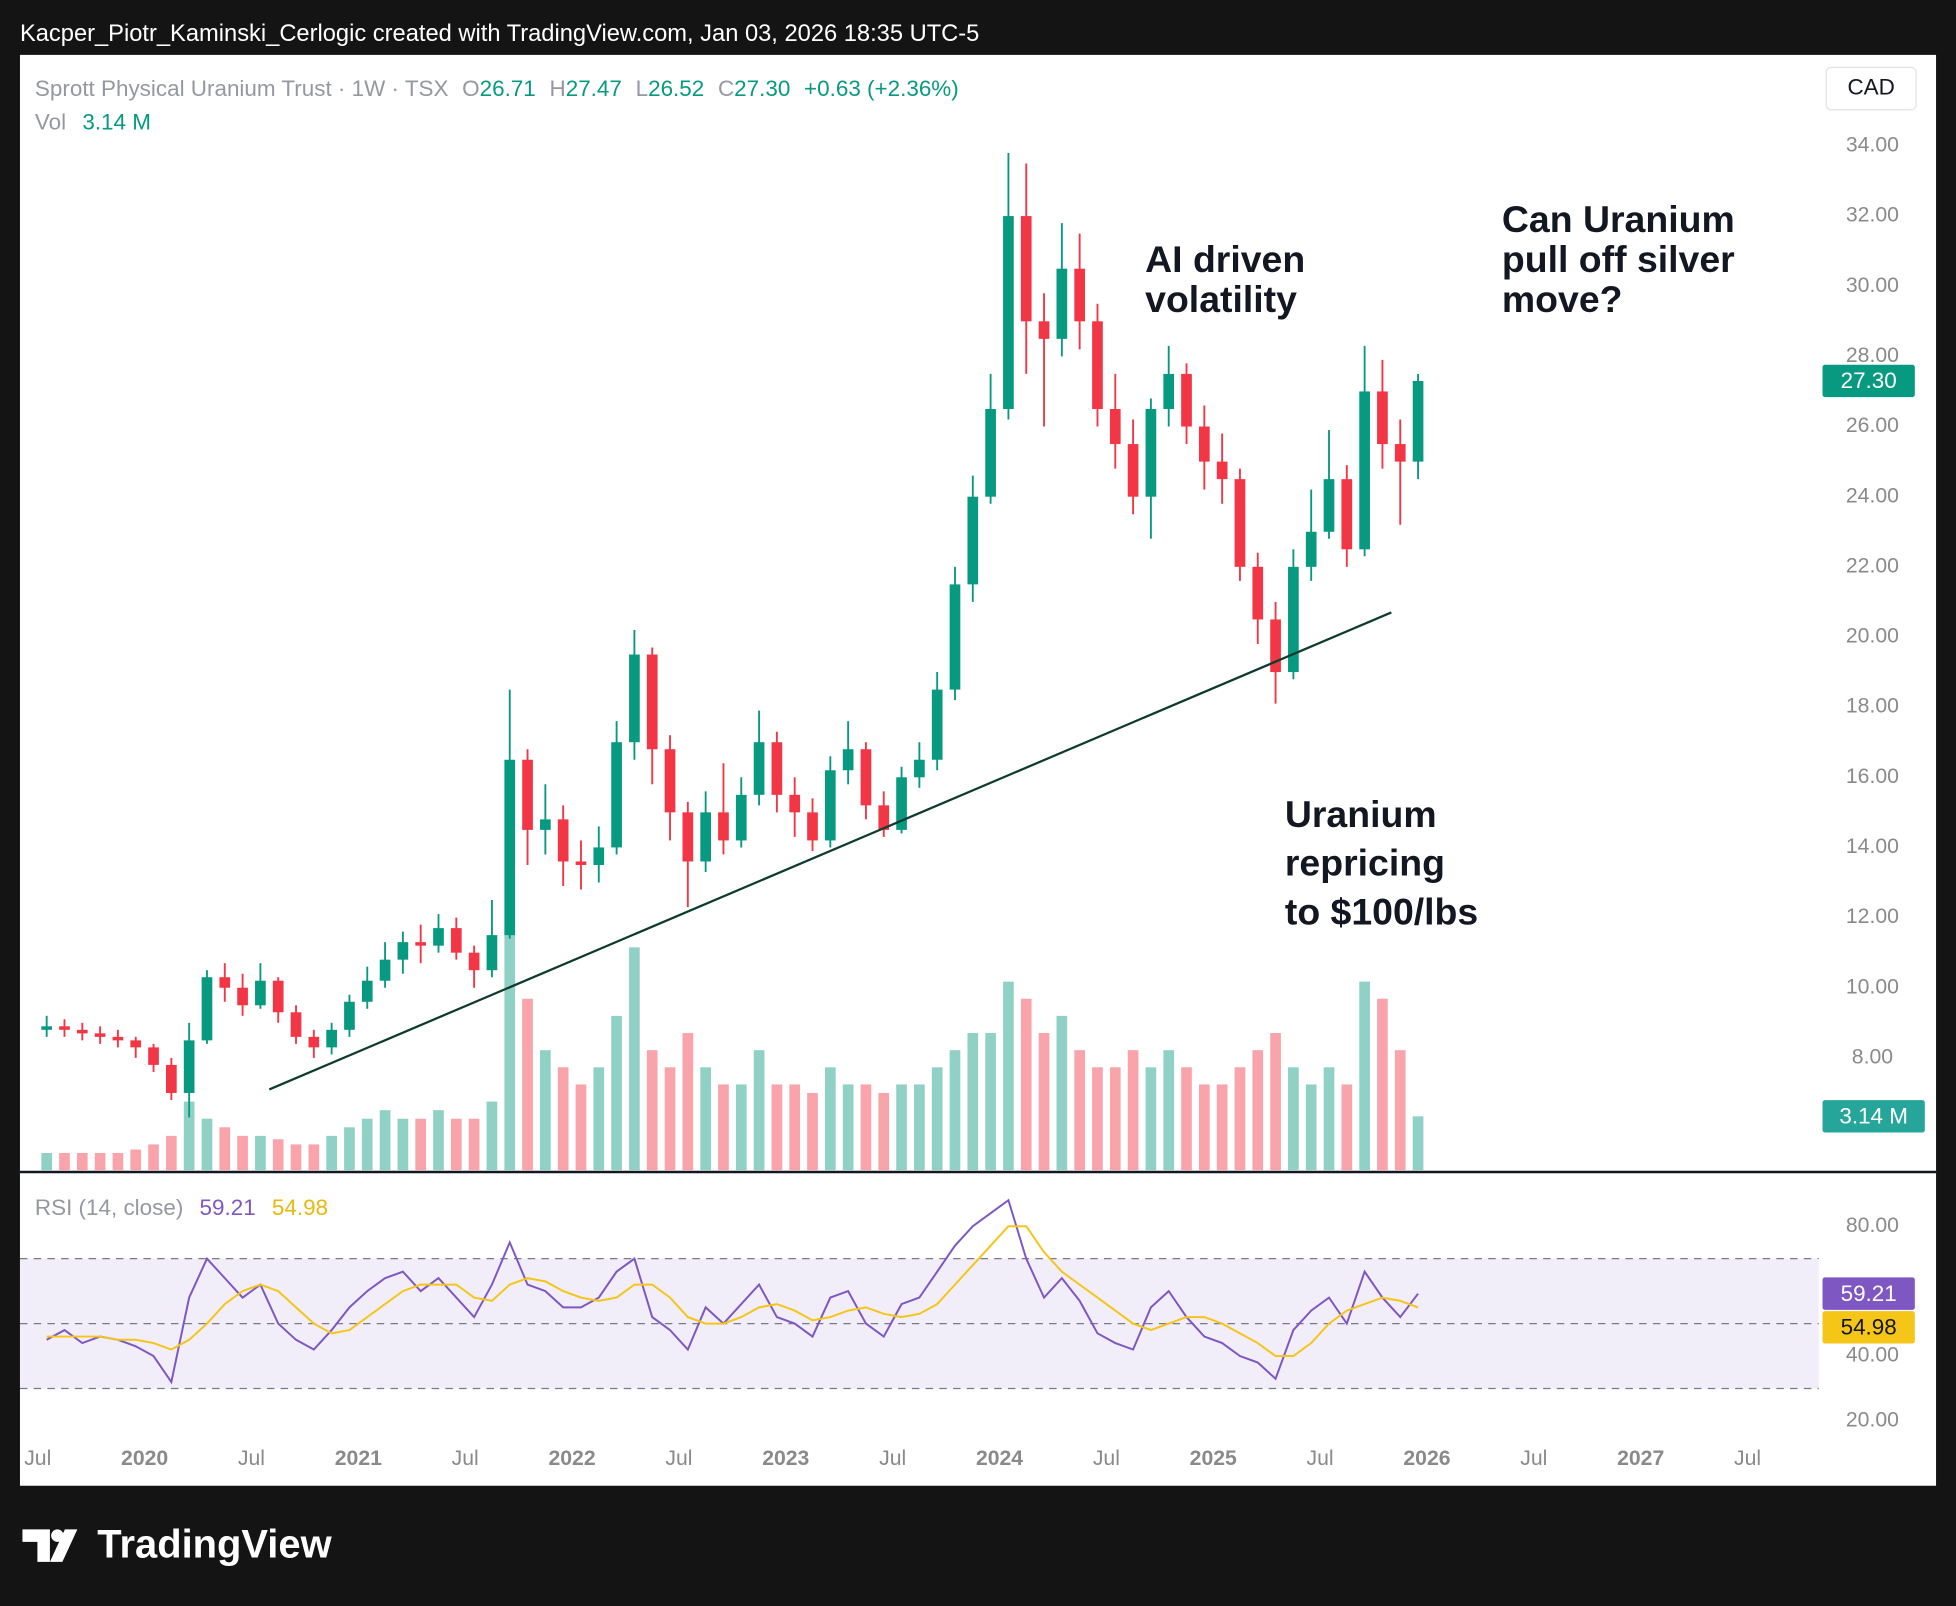 This screenshot has width=1956, height=1606. I want to click on y-tick-label: 10.00, so click(1872, 986).